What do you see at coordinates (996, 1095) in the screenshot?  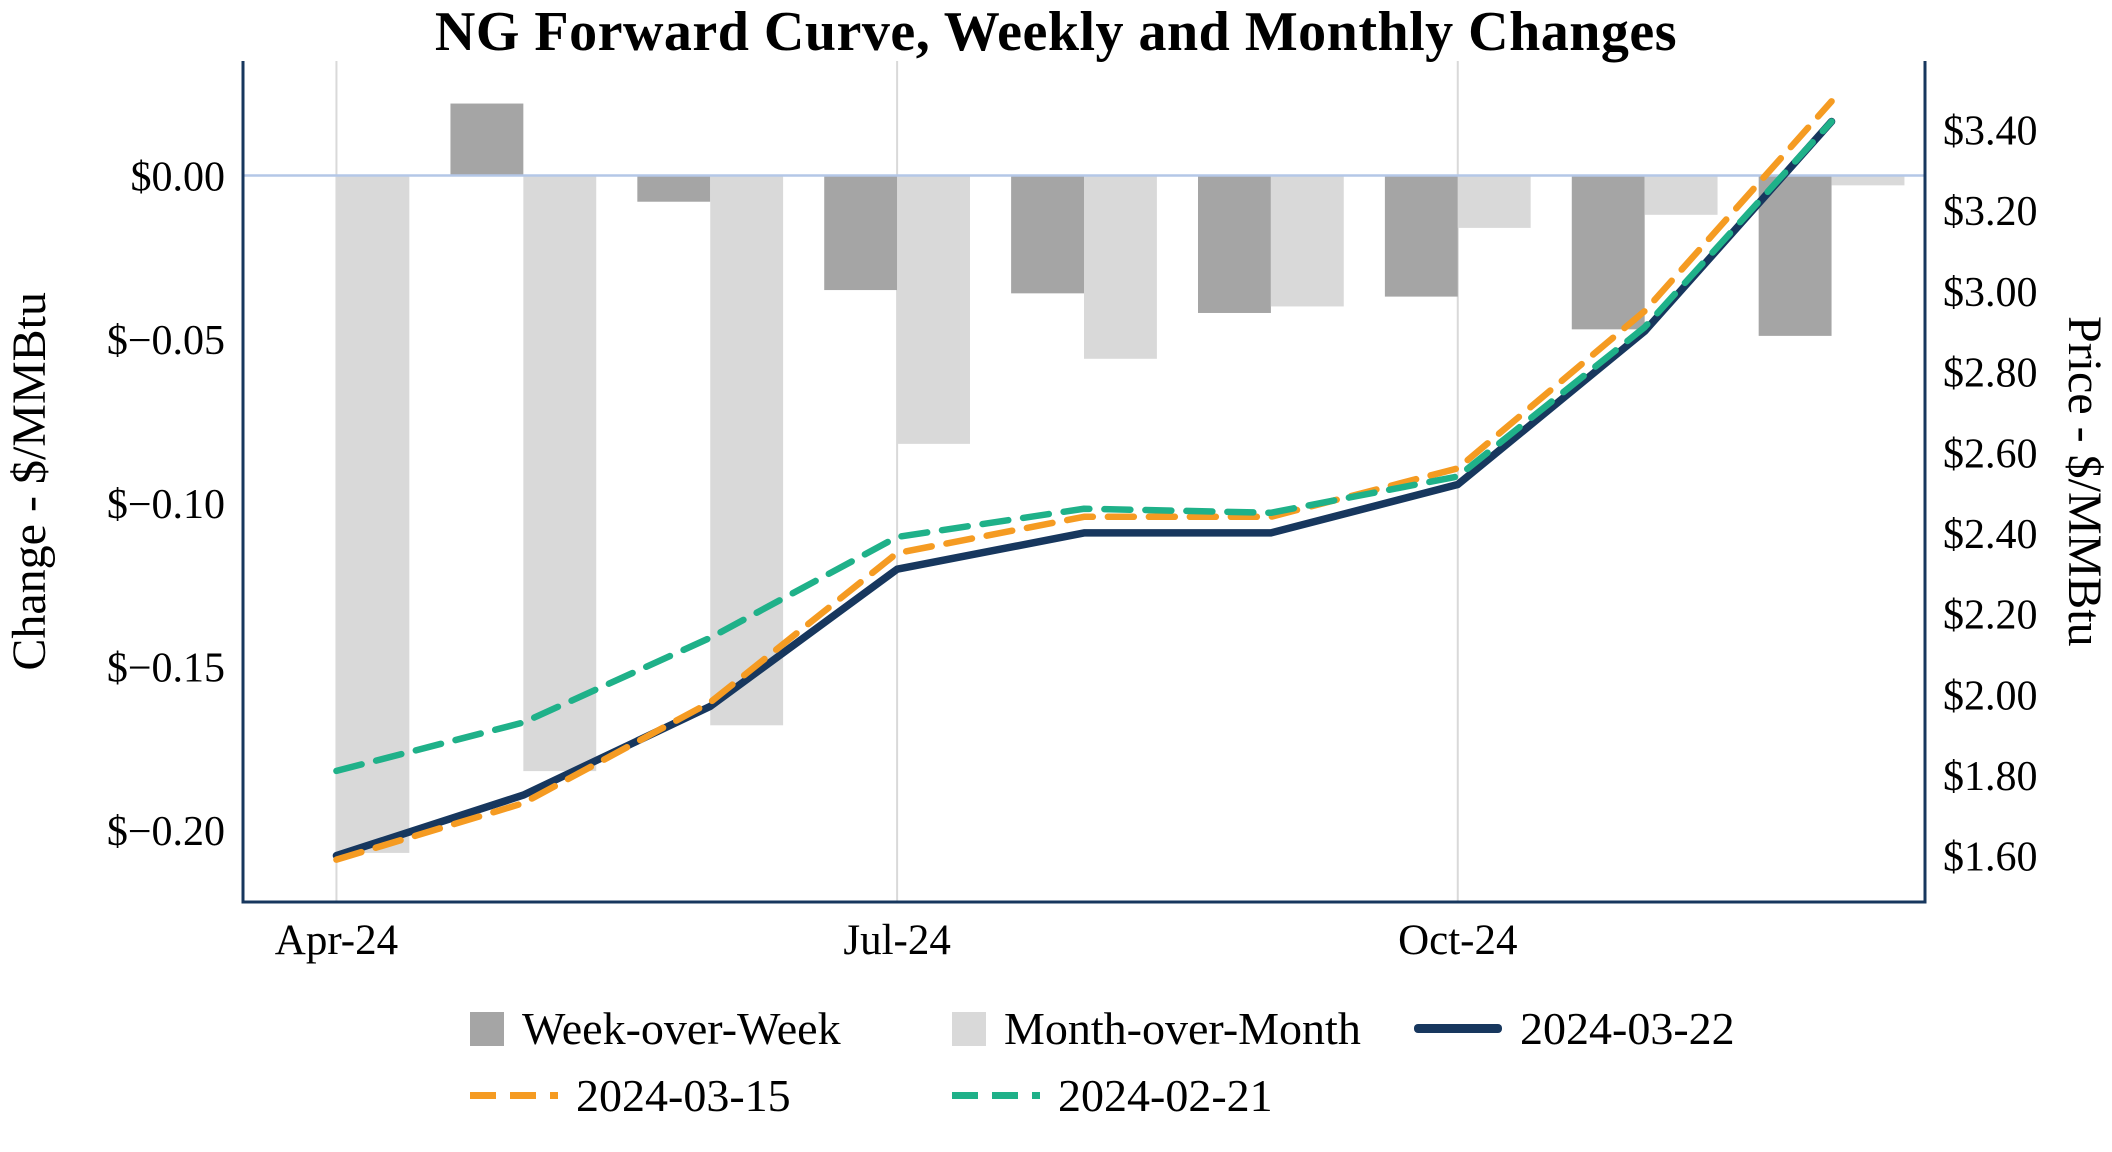 I see `green-dashed-swatch` at bounding box center [996, 1095].